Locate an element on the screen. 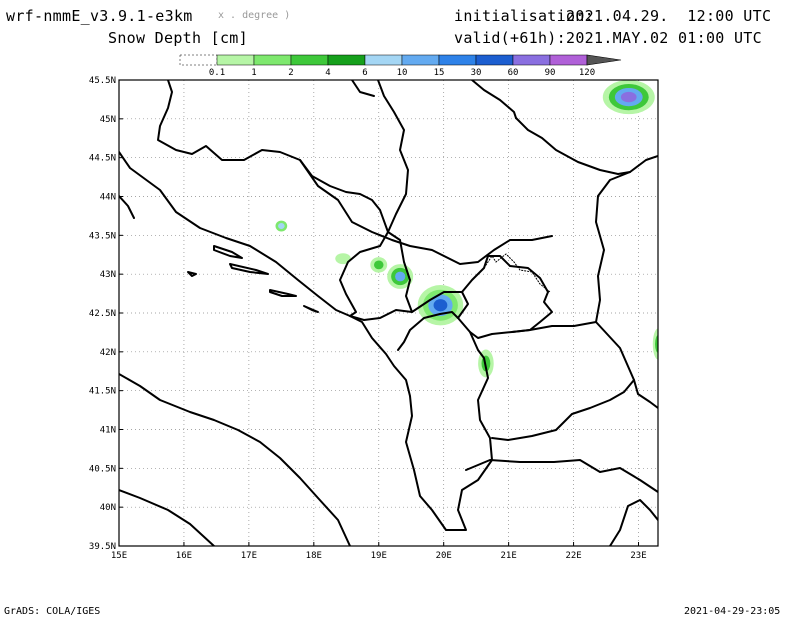 The image size is (800, 618). border-montenegro is located at coordinates (409, 321).